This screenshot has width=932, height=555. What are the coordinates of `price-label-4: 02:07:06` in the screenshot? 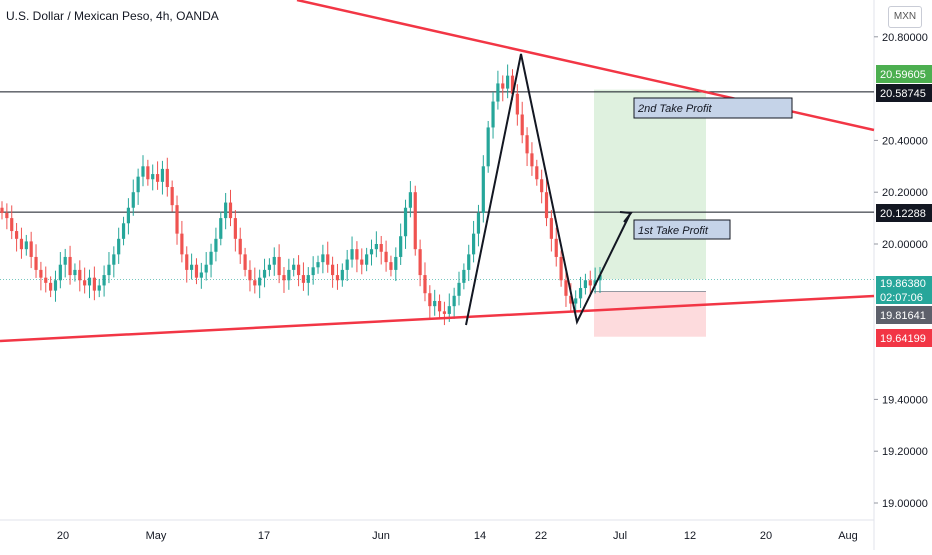 It's located at (901, 298).